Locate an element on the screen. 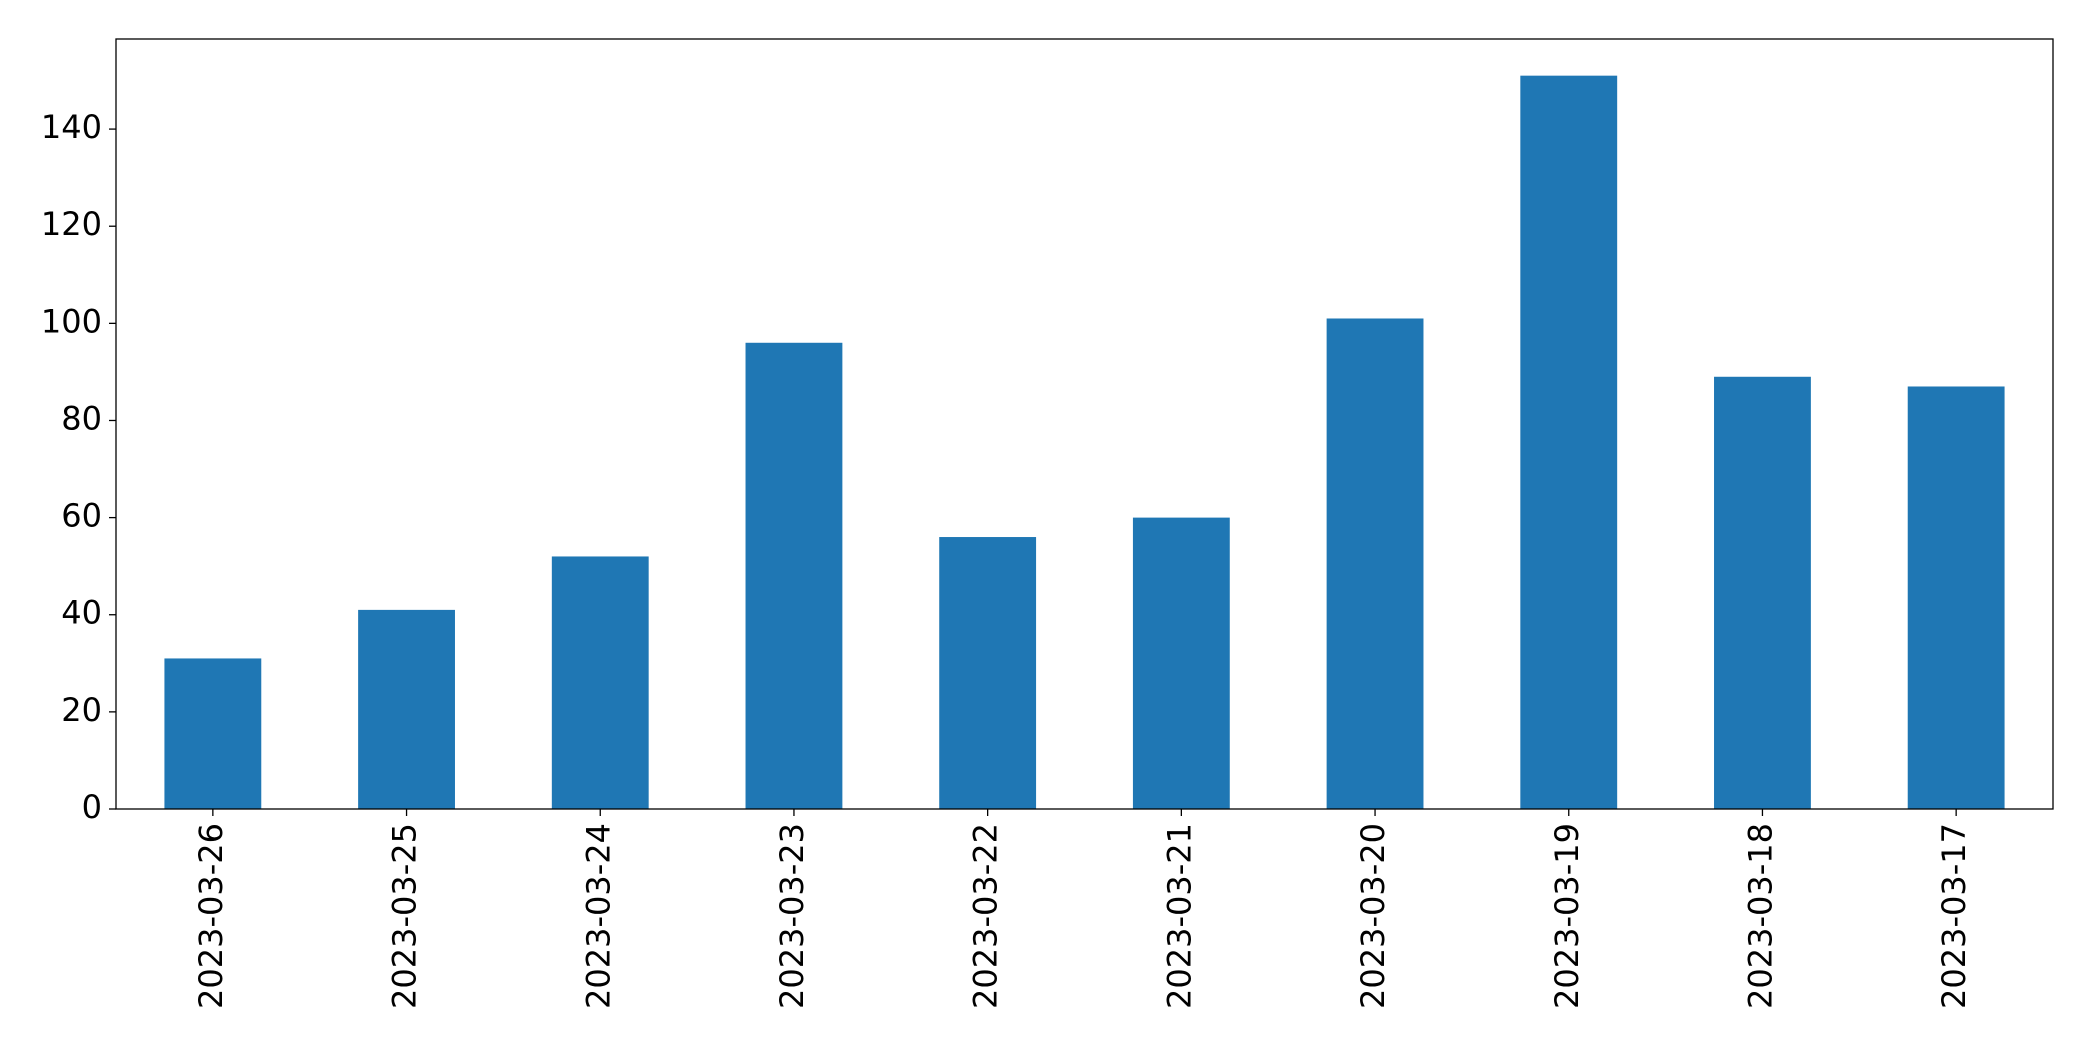  y-tick-label: 100 is located at coordinates (71, 321).